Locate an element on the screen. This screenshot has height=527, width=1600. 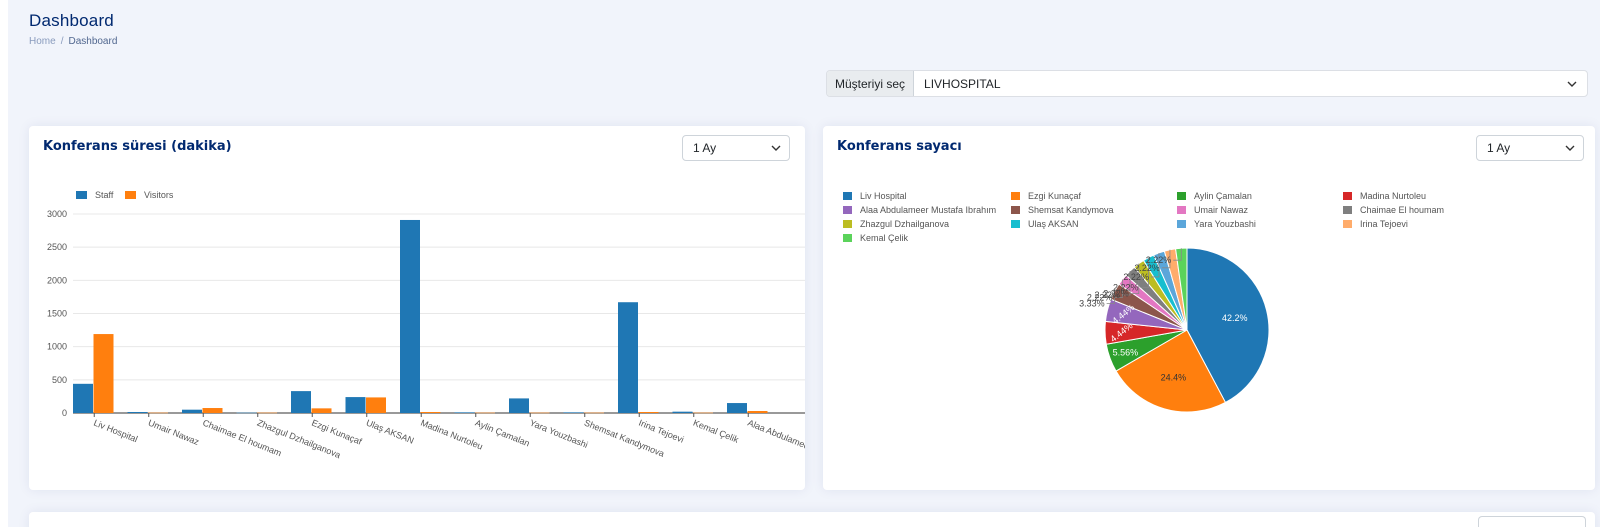
y-tick-label: 0 is located at coordinates (64, 413).